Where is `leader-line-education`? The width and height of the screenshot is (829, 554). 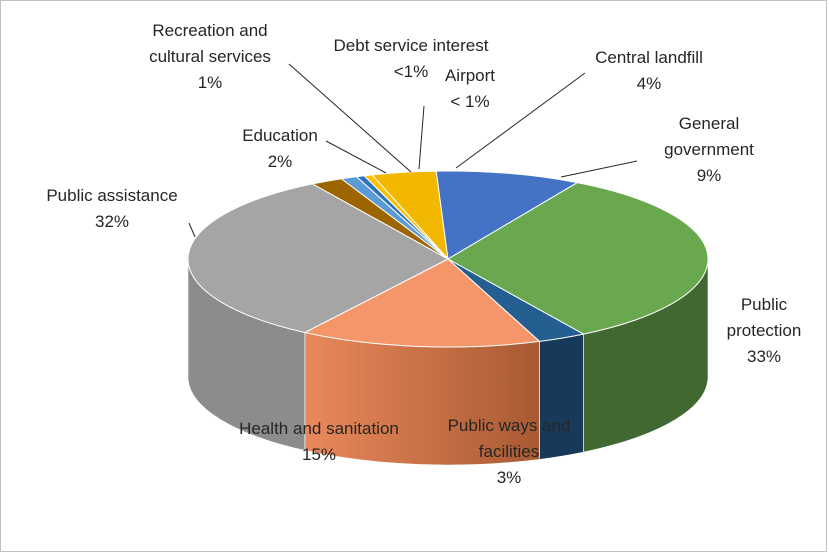 leader-line-education is located at coordinates (356, 157).